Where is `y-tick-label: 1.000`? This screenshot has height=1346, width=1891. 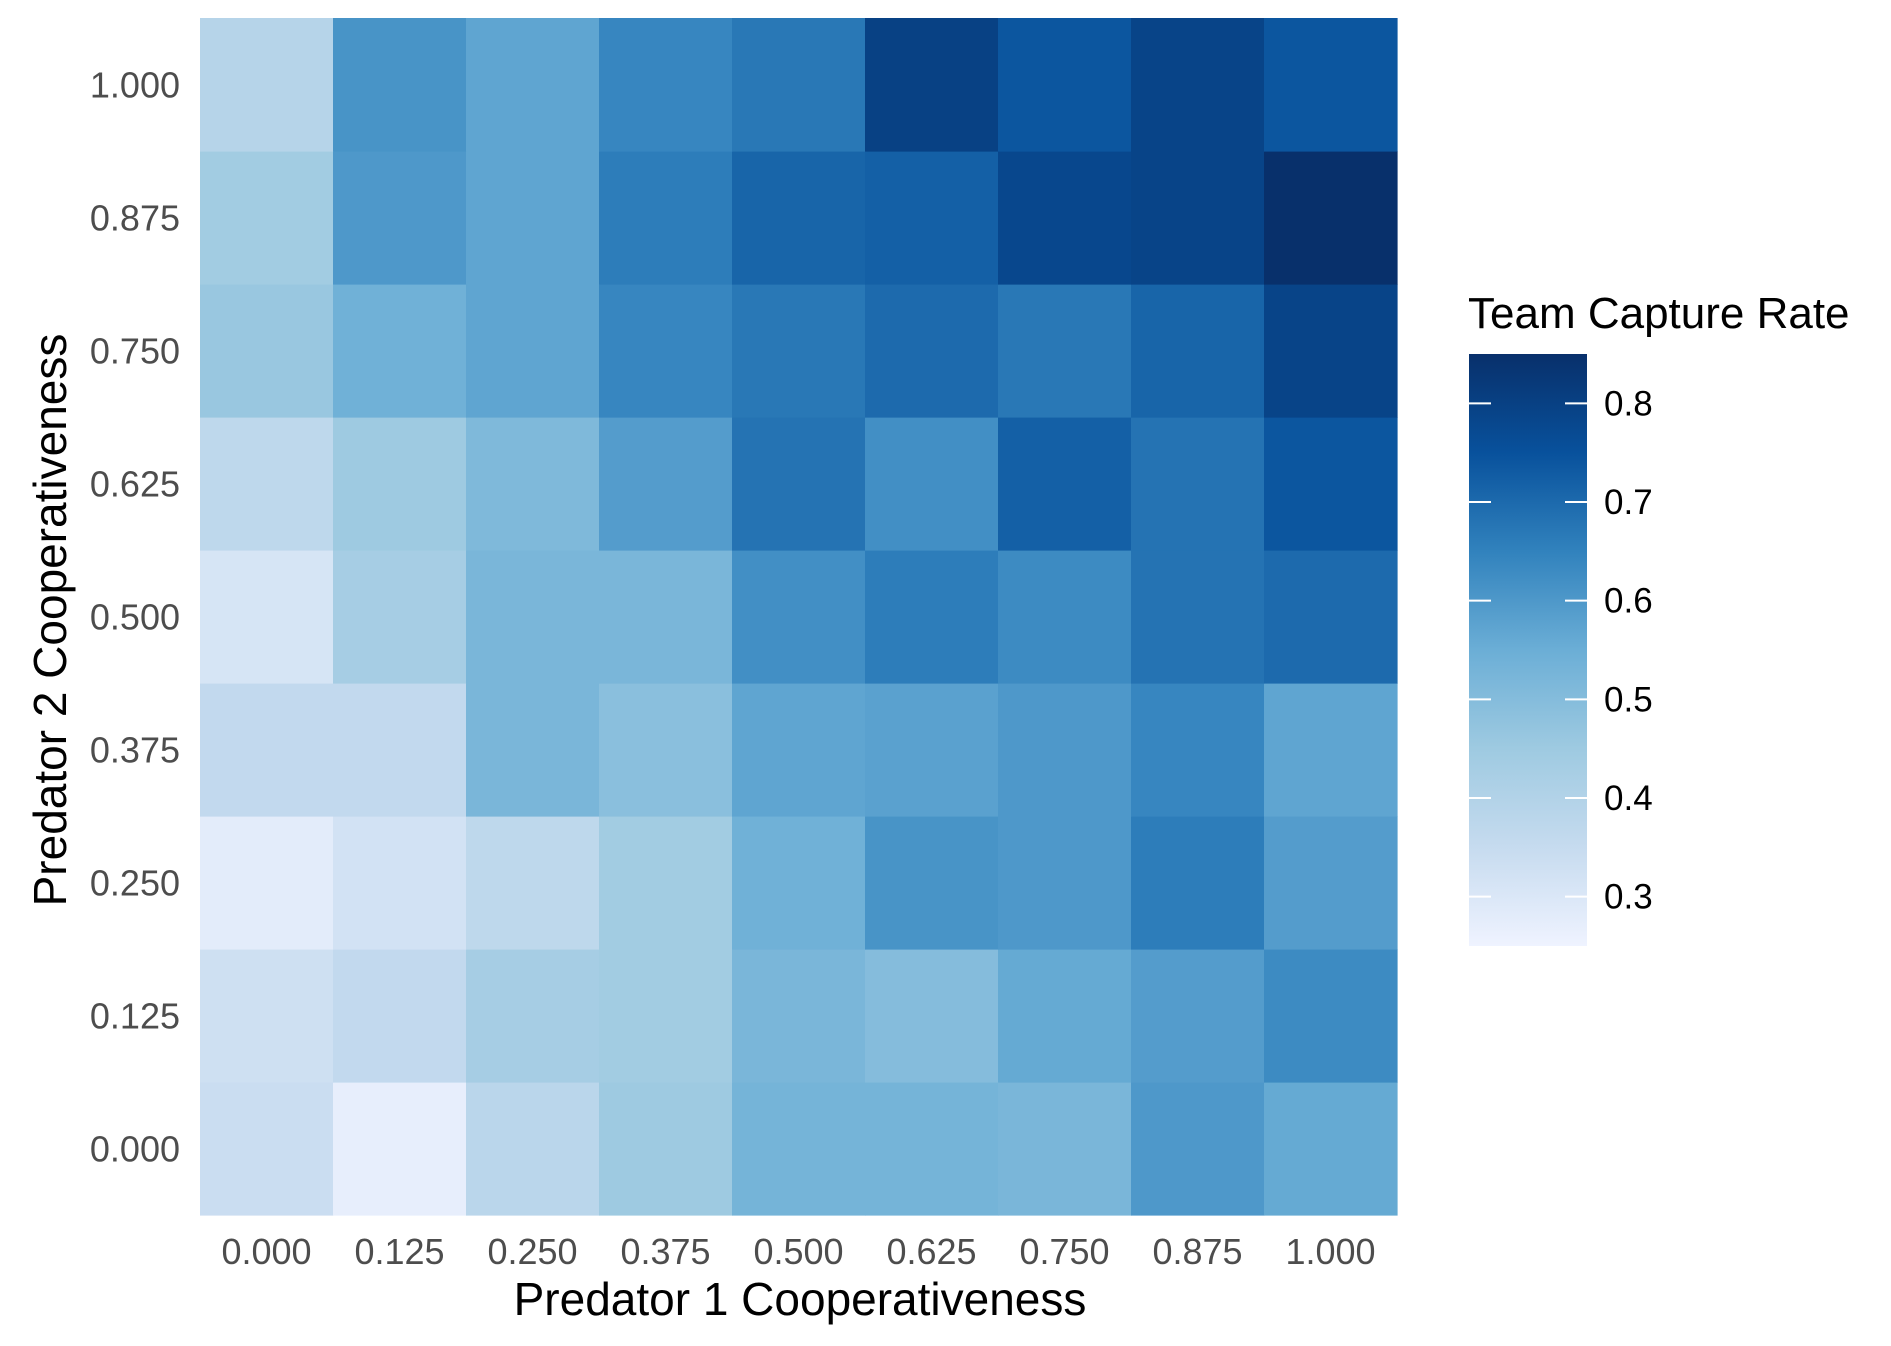
y-tick-label: 1.000 is located at coordinates (135, 85).